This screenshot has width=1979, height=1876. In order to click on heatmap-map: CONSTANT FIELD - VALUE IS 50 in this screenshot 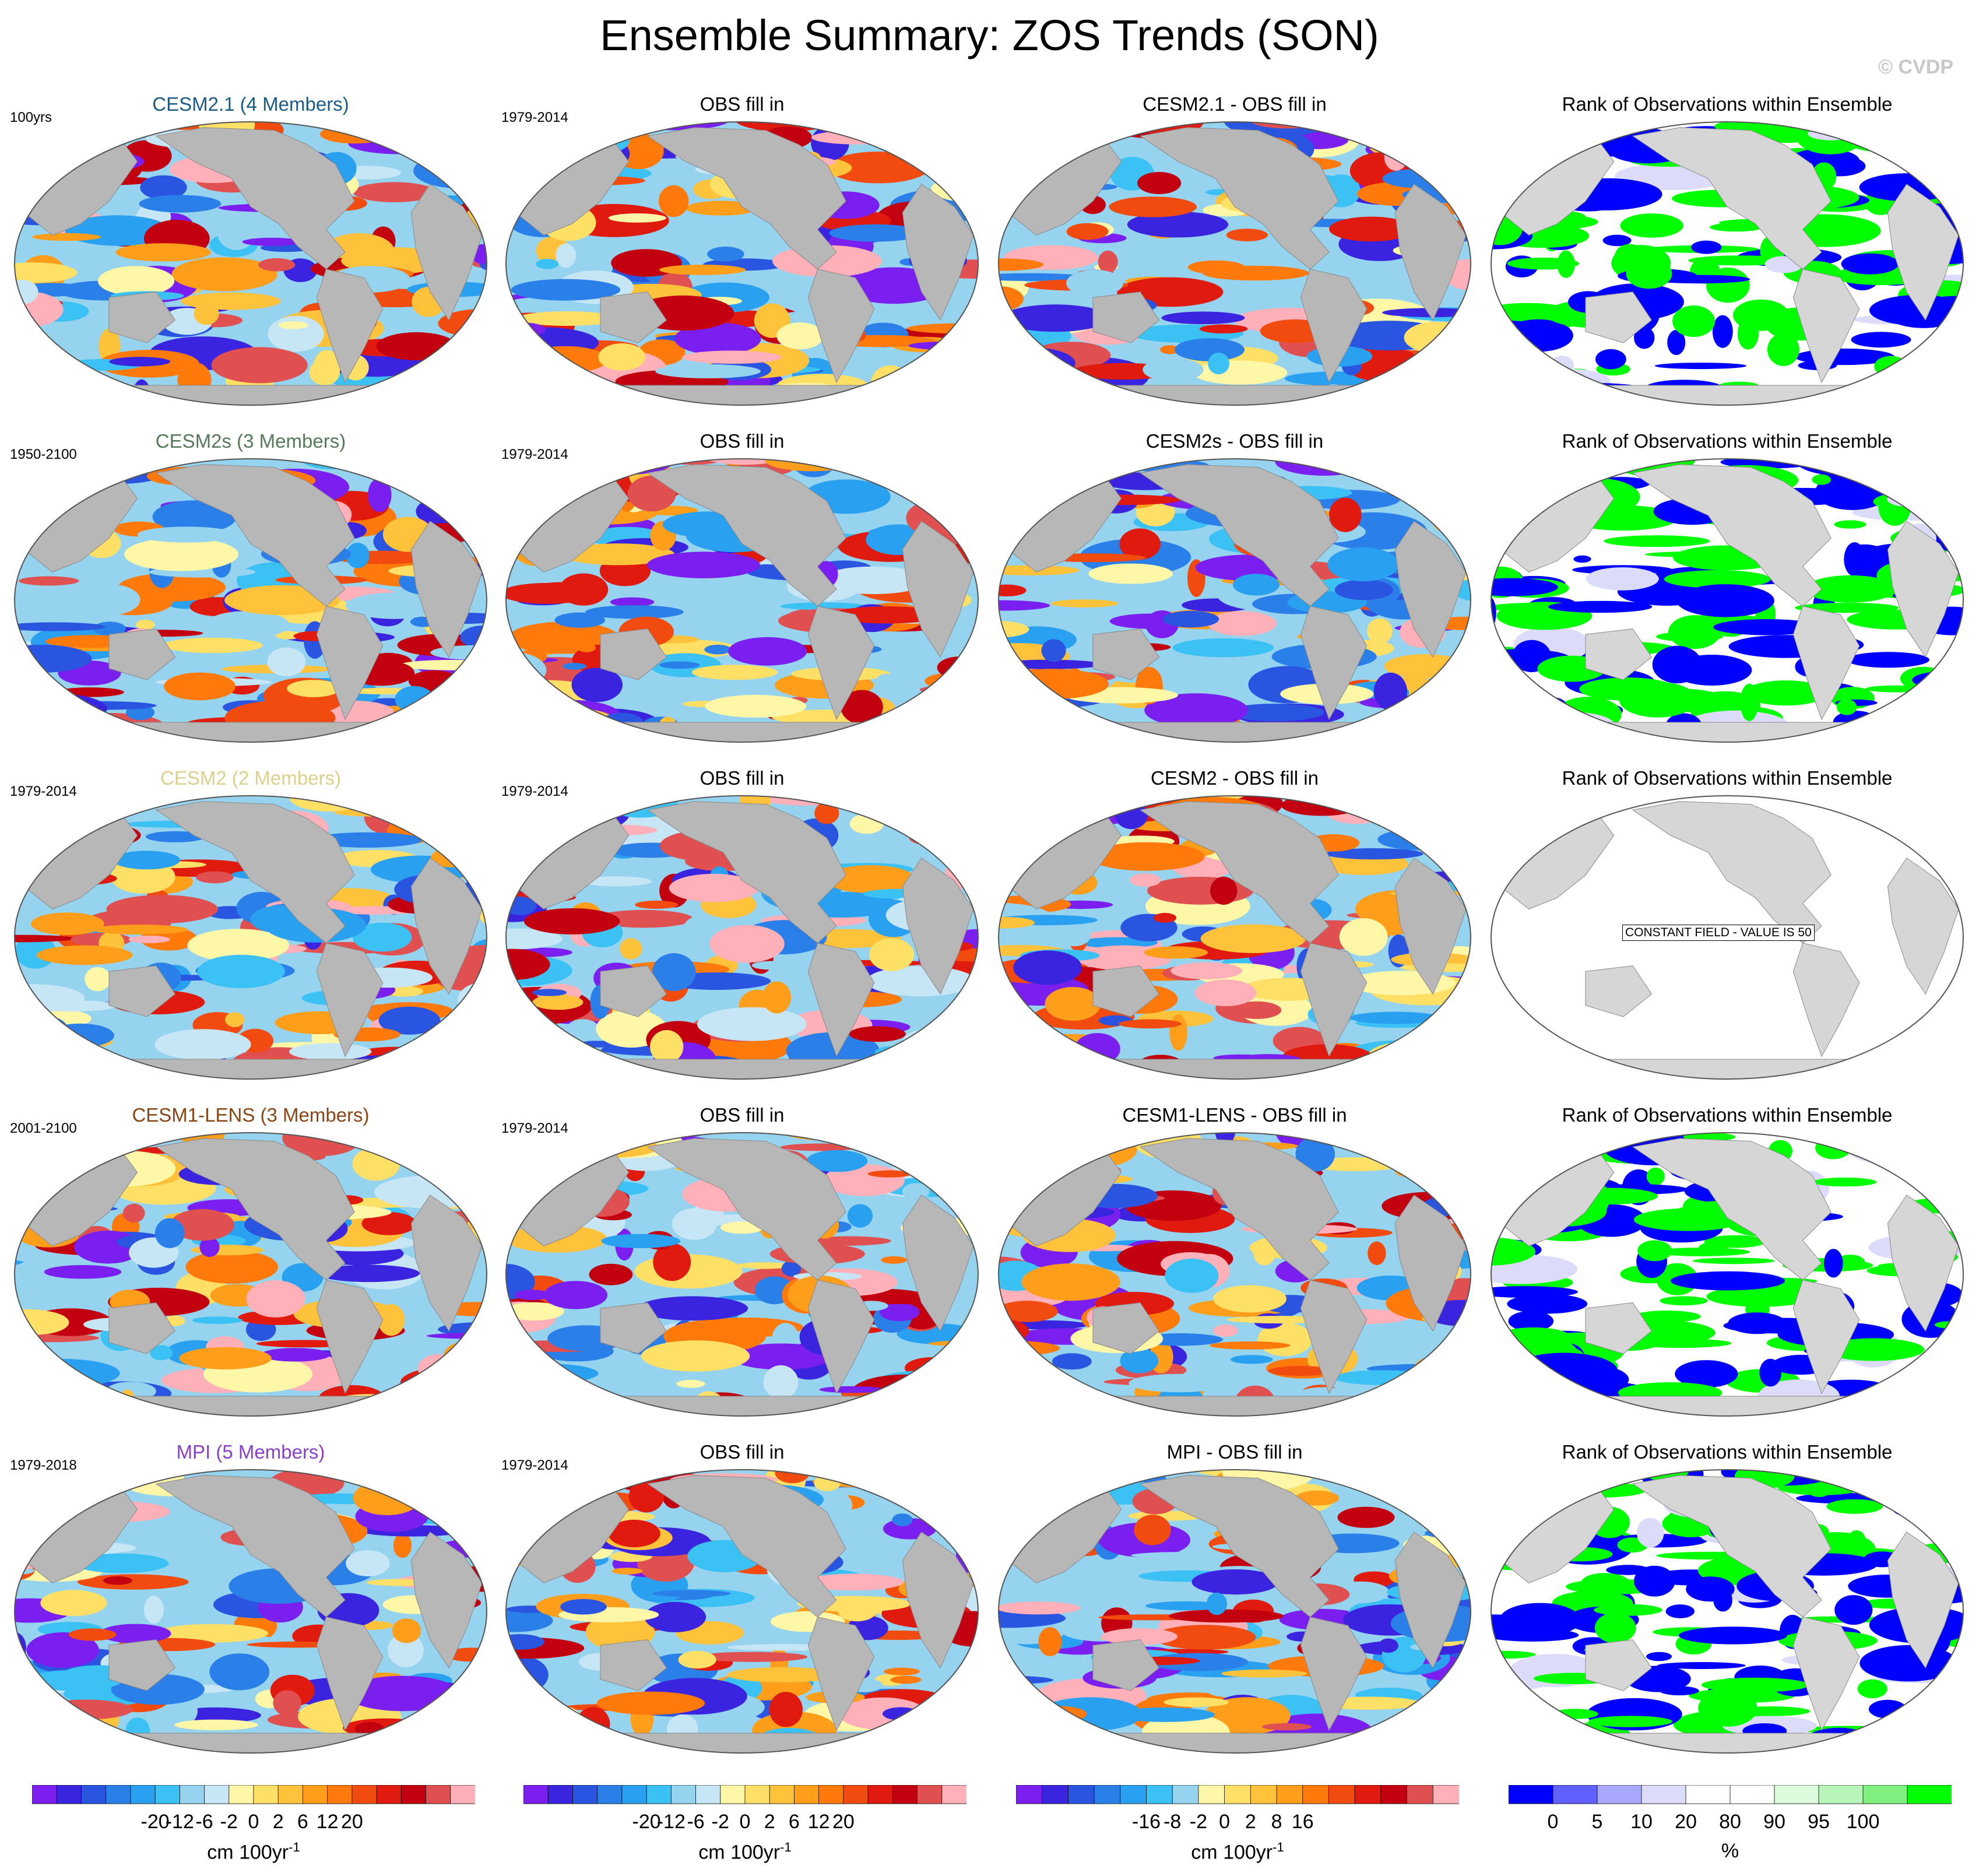, I will do `click(1728, 937)`.